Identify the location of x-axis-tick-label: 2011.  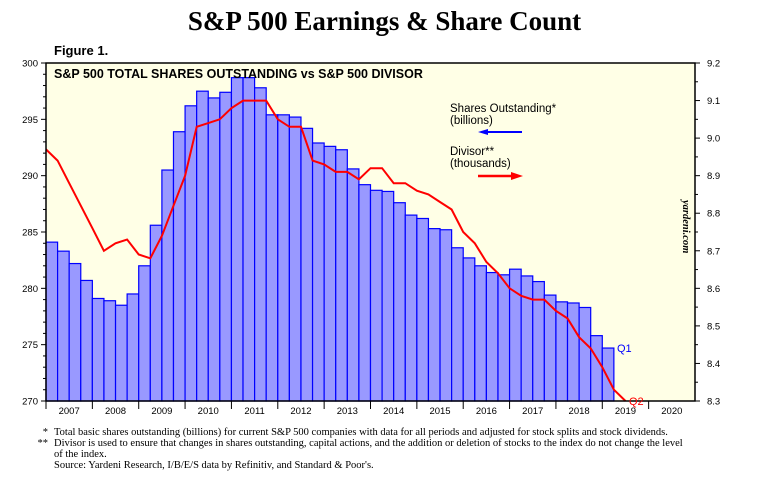
(254, 411).